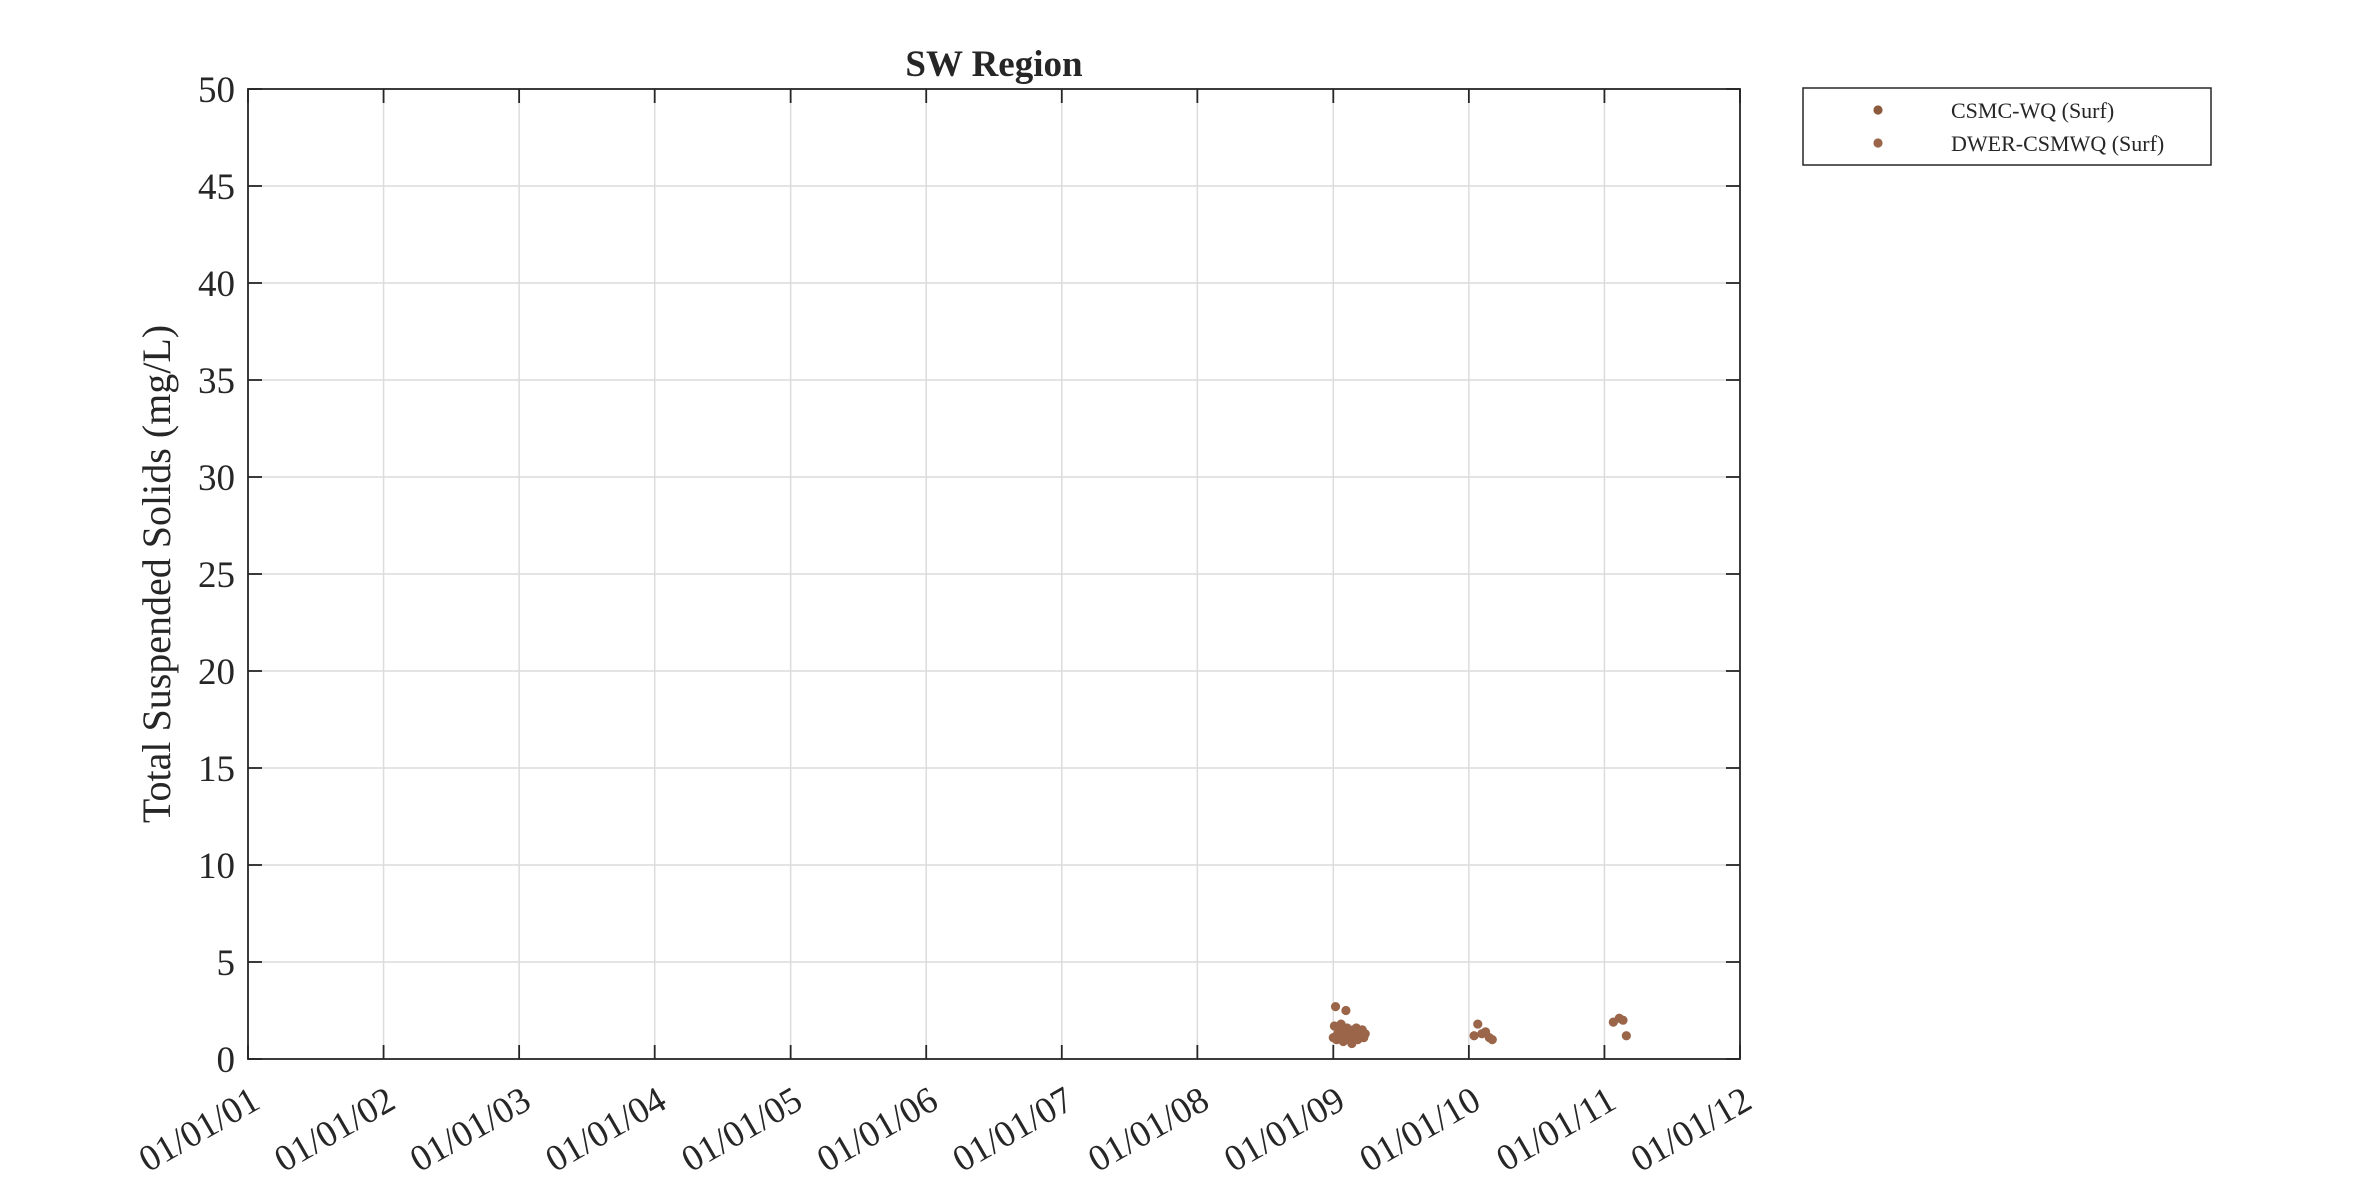 The image size is (2362, 1181). Describe the element at coordinates (335, 1129) in the screenshot. I see `x-tick-label: 01/01/02` at that location.